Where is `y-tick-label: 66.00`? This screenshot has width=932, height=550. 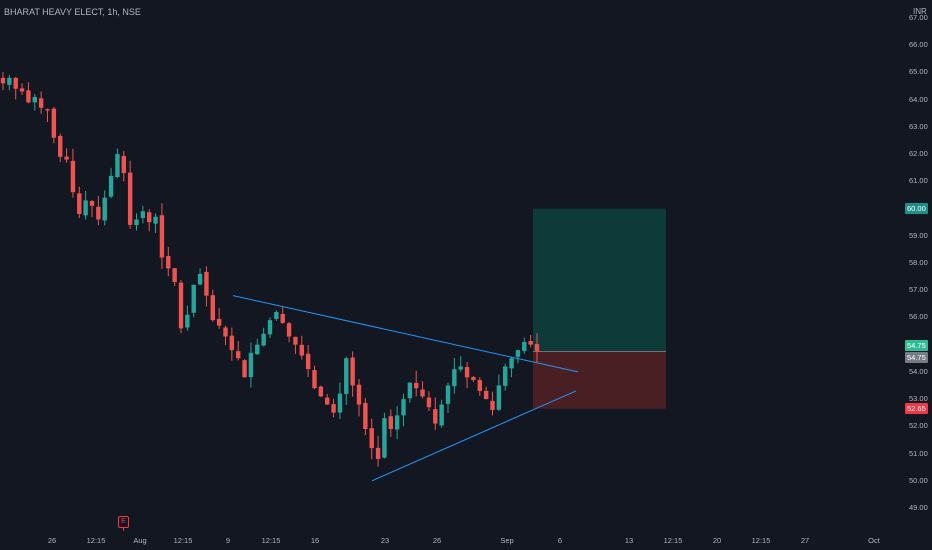 y-tick-label: 66.00 is located at coordinates (918, 45).